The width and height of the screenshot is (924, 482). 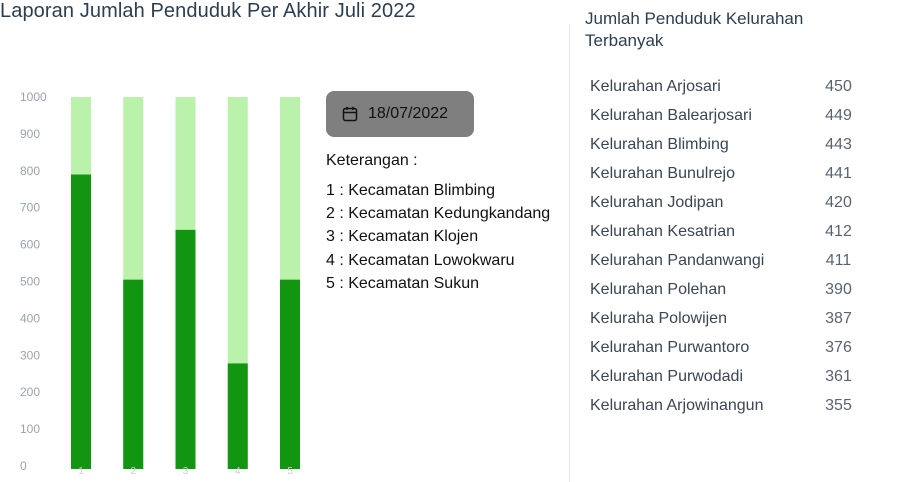 What do you see at coordinates (838, 86) in the screenshot?
I see `kelurahan-value: 450` at bounding box center [838, 86].